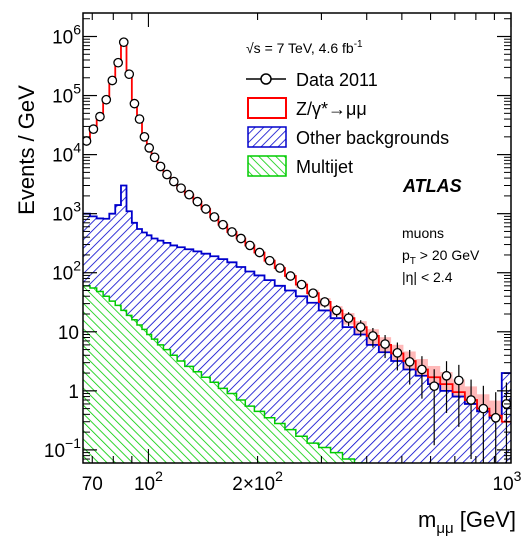  Describe the element at coordinates (66, 153) in the screenshot. I see `y-tick-label: 10⁴` at that location.